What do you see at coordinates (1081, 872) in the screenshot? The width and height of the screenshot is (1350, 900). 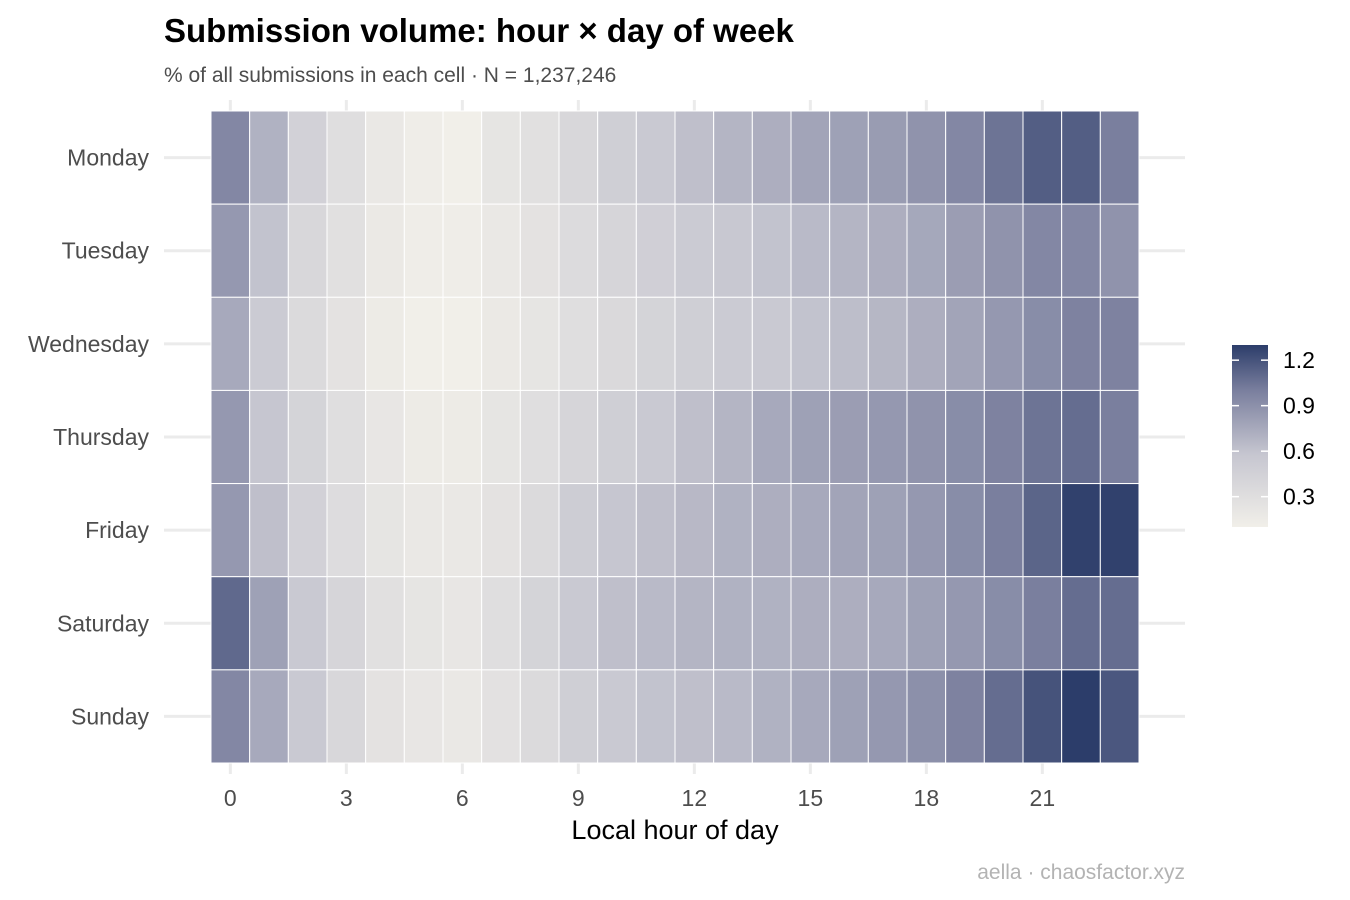 I see `caption: aella · chaosfactor.xyz` at bounding box center [1081, 872].